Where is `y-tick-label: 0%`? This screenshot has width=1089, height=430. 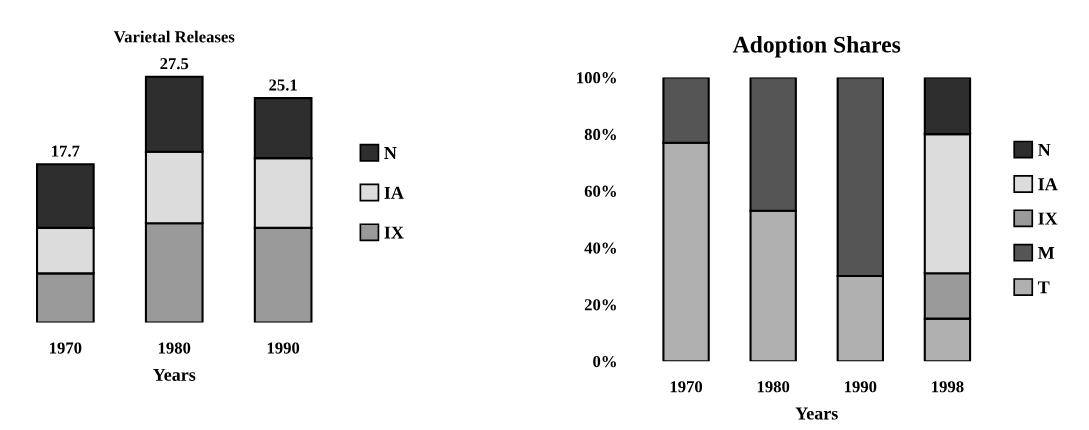
y-tick-label: 0% is located at coordinates (604, 361).